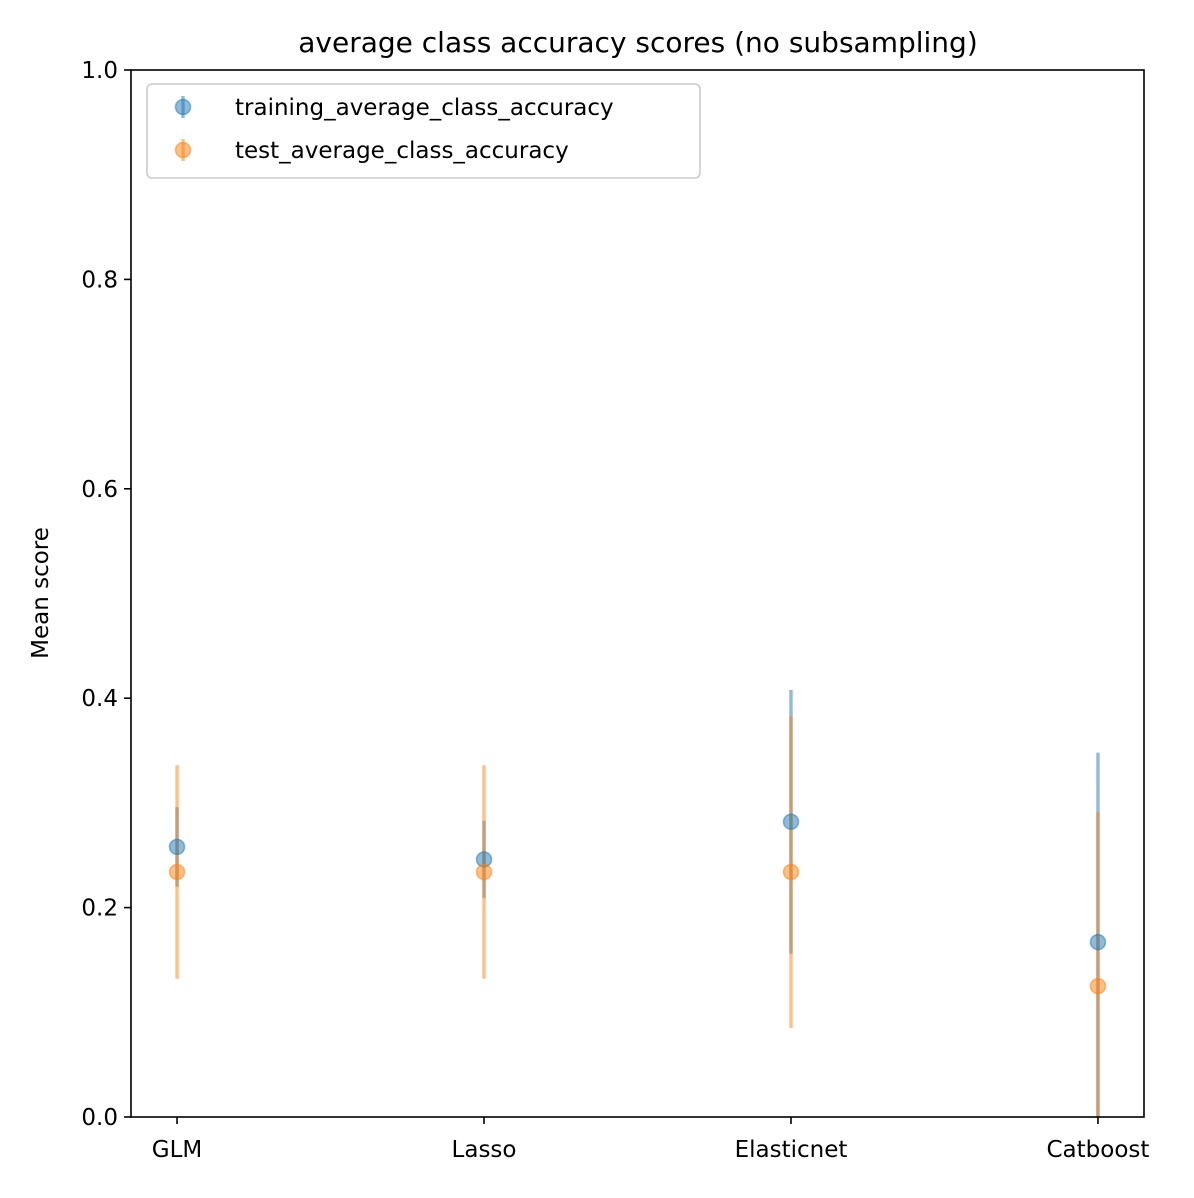  Describe the element at coordinates (177, 1150) in the screenshot. I see `x-tick-label: GLM` at that location.